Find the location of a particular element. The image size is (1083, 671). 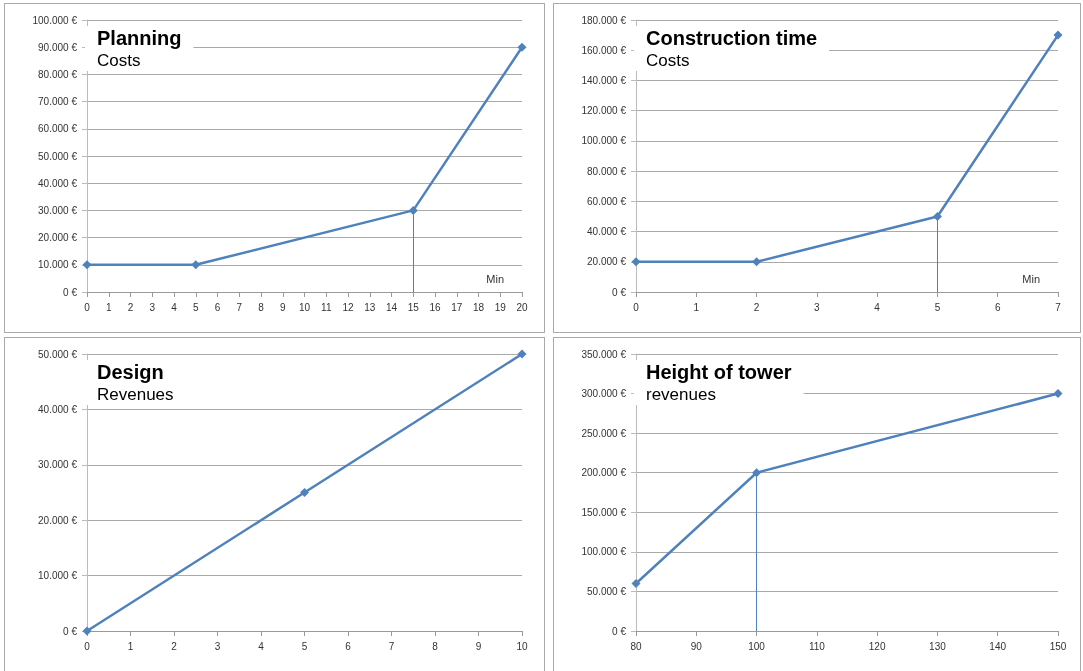

y-tick-label: 120.000 € is located at coordinates (604, 111).